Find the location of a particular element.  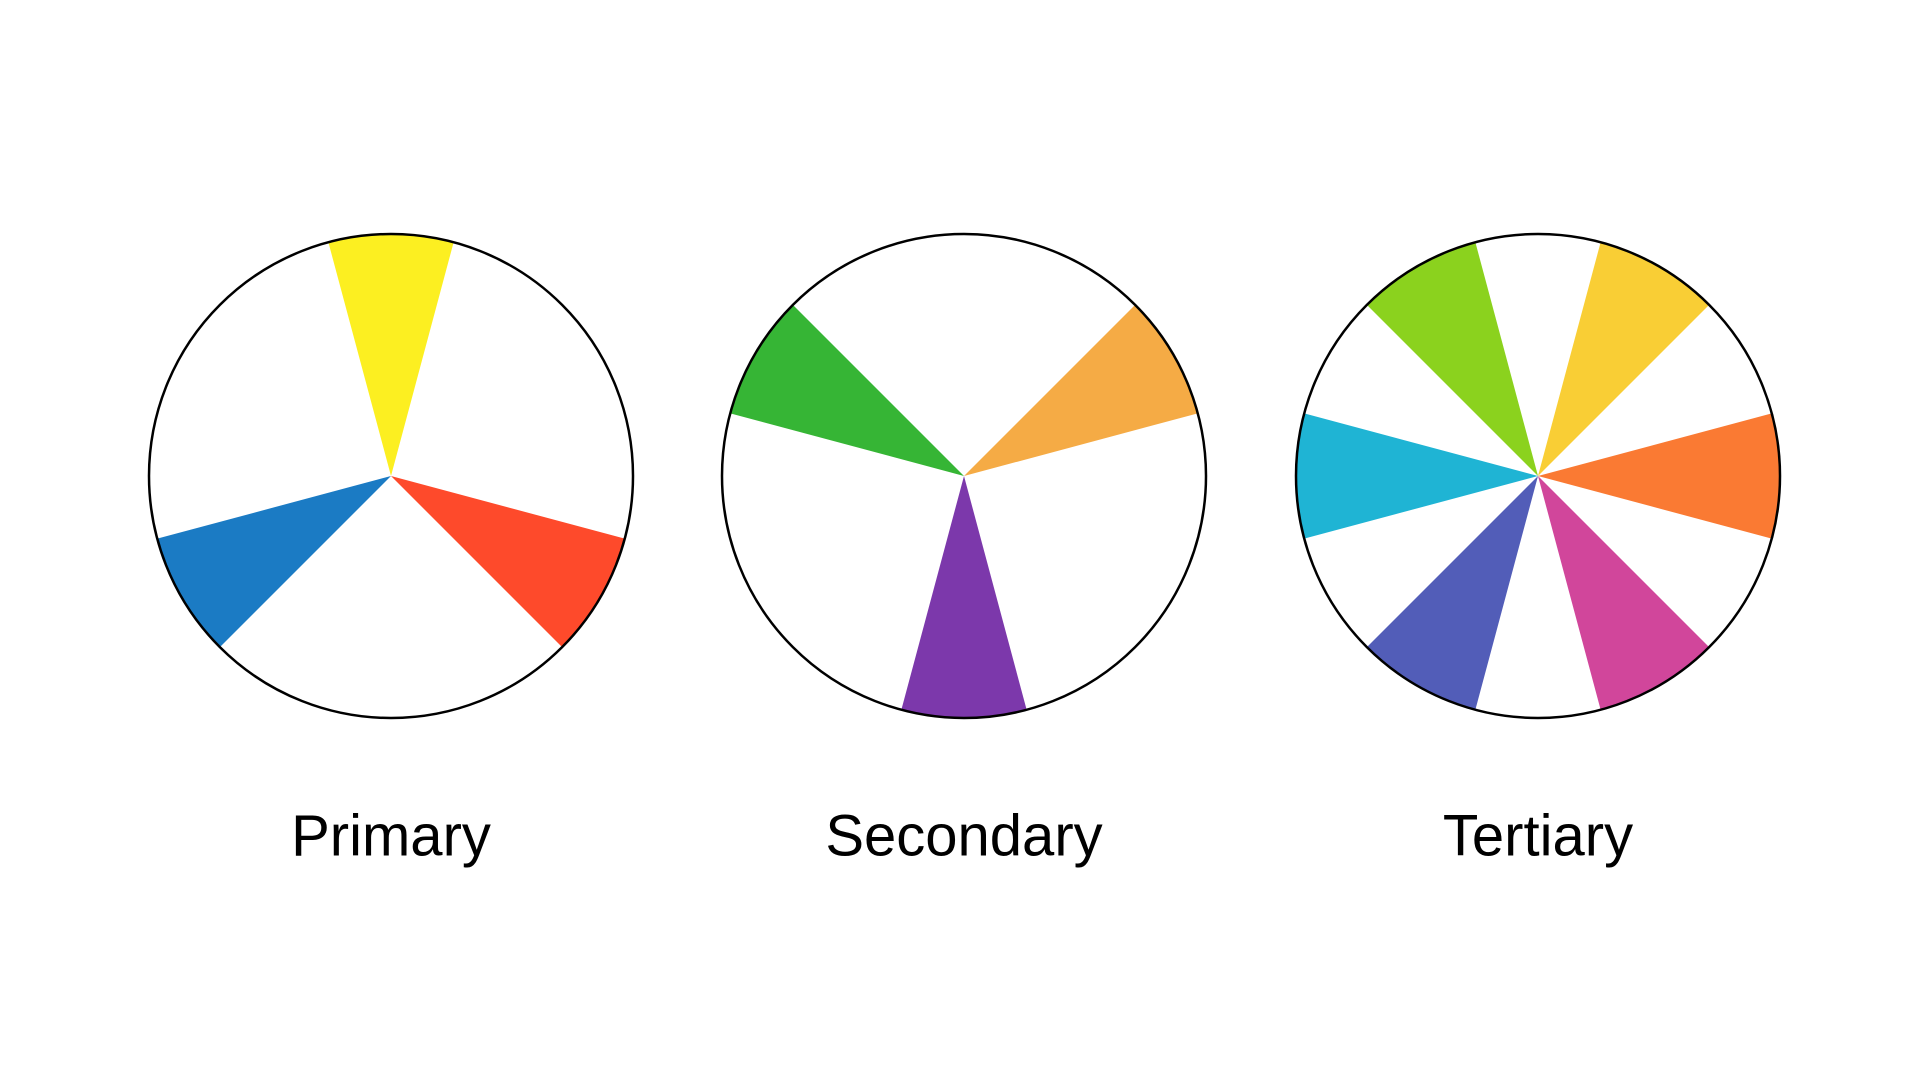

wheel-label: Primary is located at coordinates (391, 835).